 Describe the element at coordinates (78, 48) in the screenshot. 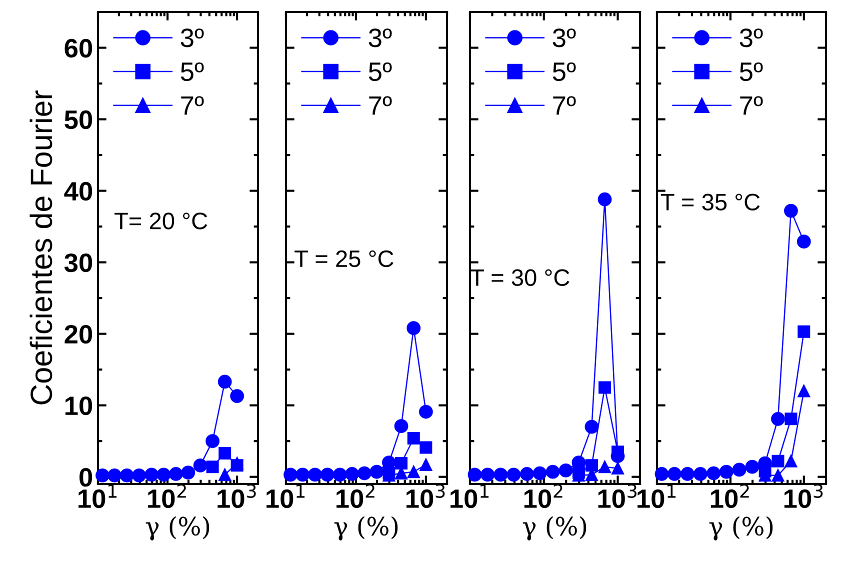

I see `y-tick-label: 60` at that location.